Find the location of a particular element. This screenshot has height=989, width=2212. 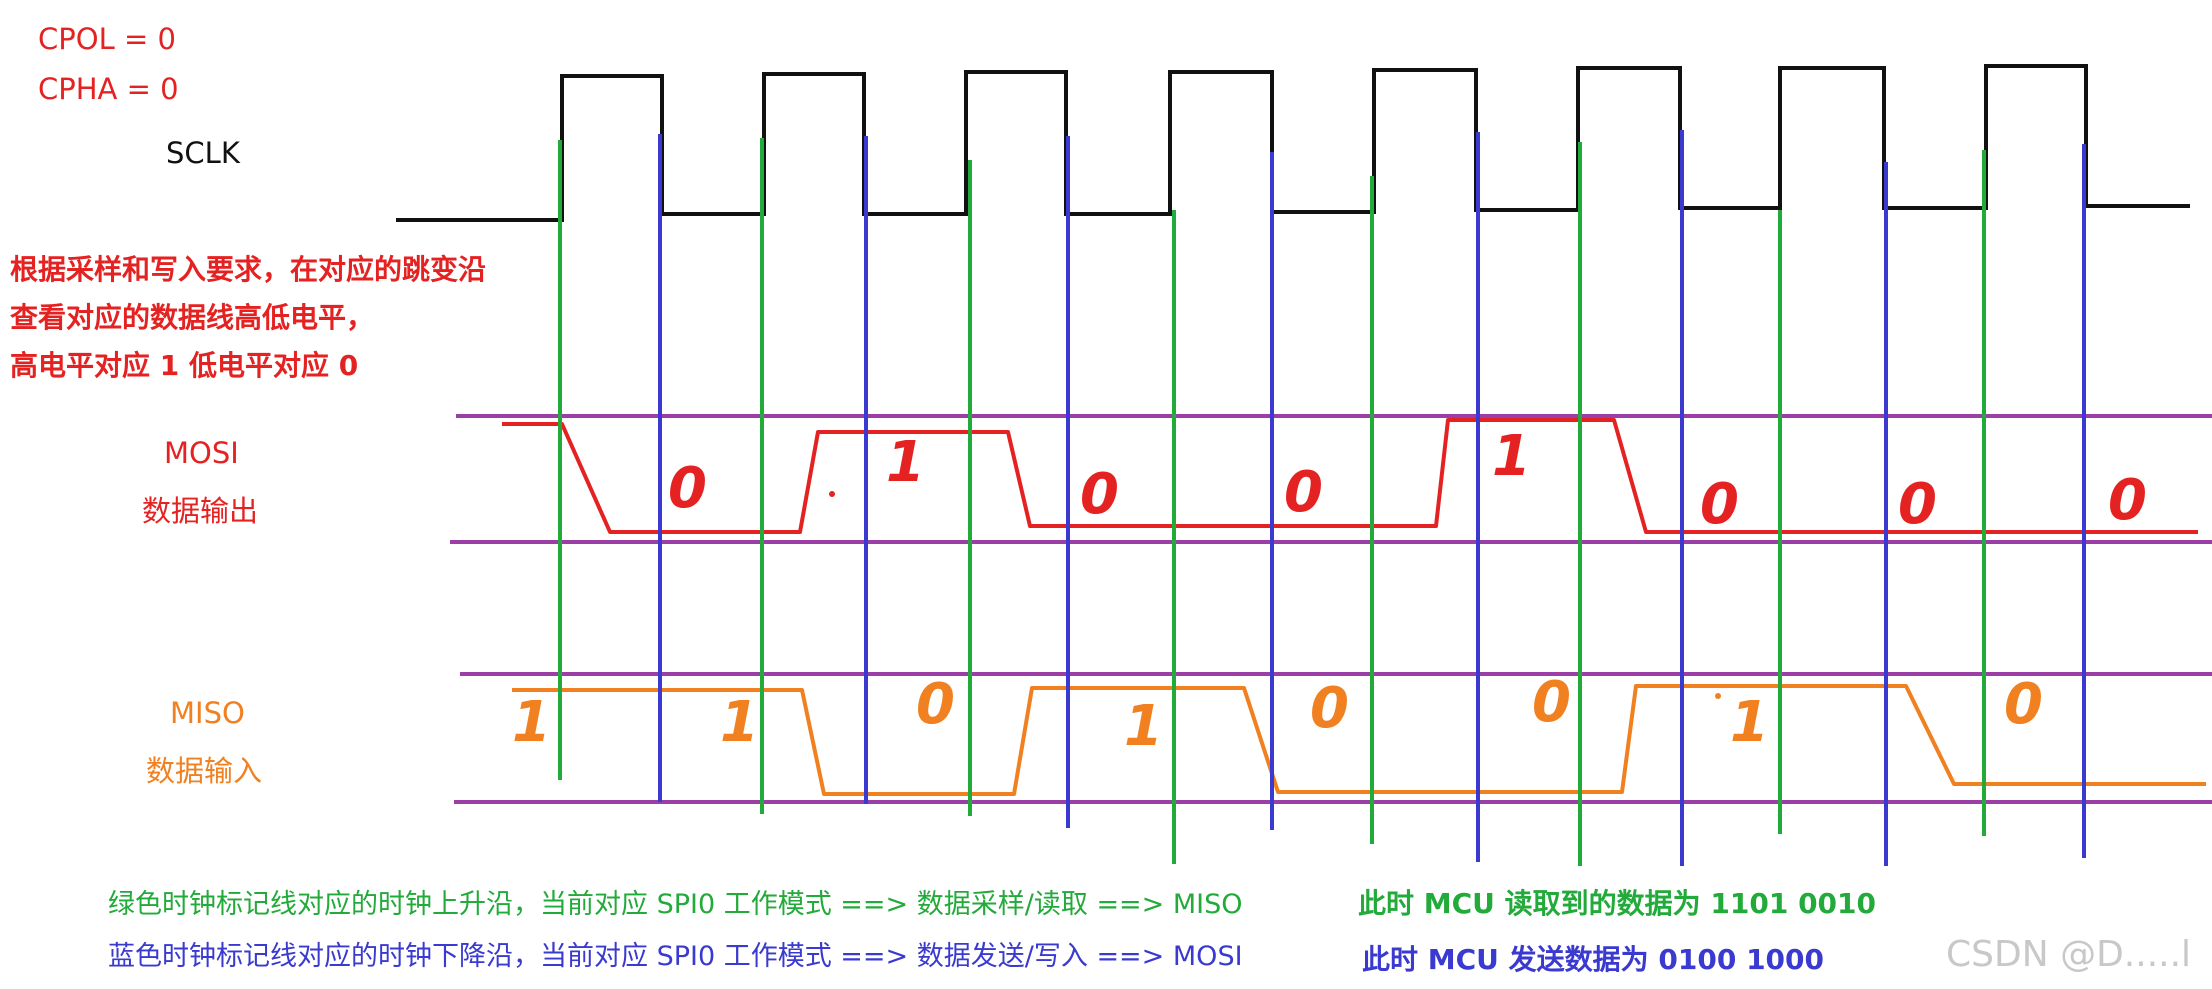

note-line-1: 根据采样和写入要求，在对应的跳变沿 is located at coordinates (248, 269).